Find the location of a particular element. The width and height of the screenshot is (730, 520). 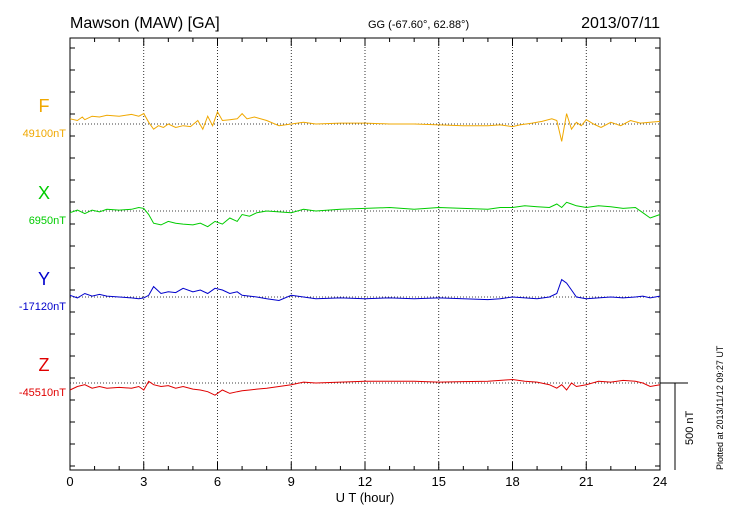

x-tick-label-21: 21 is located at coordinates (586, 481).